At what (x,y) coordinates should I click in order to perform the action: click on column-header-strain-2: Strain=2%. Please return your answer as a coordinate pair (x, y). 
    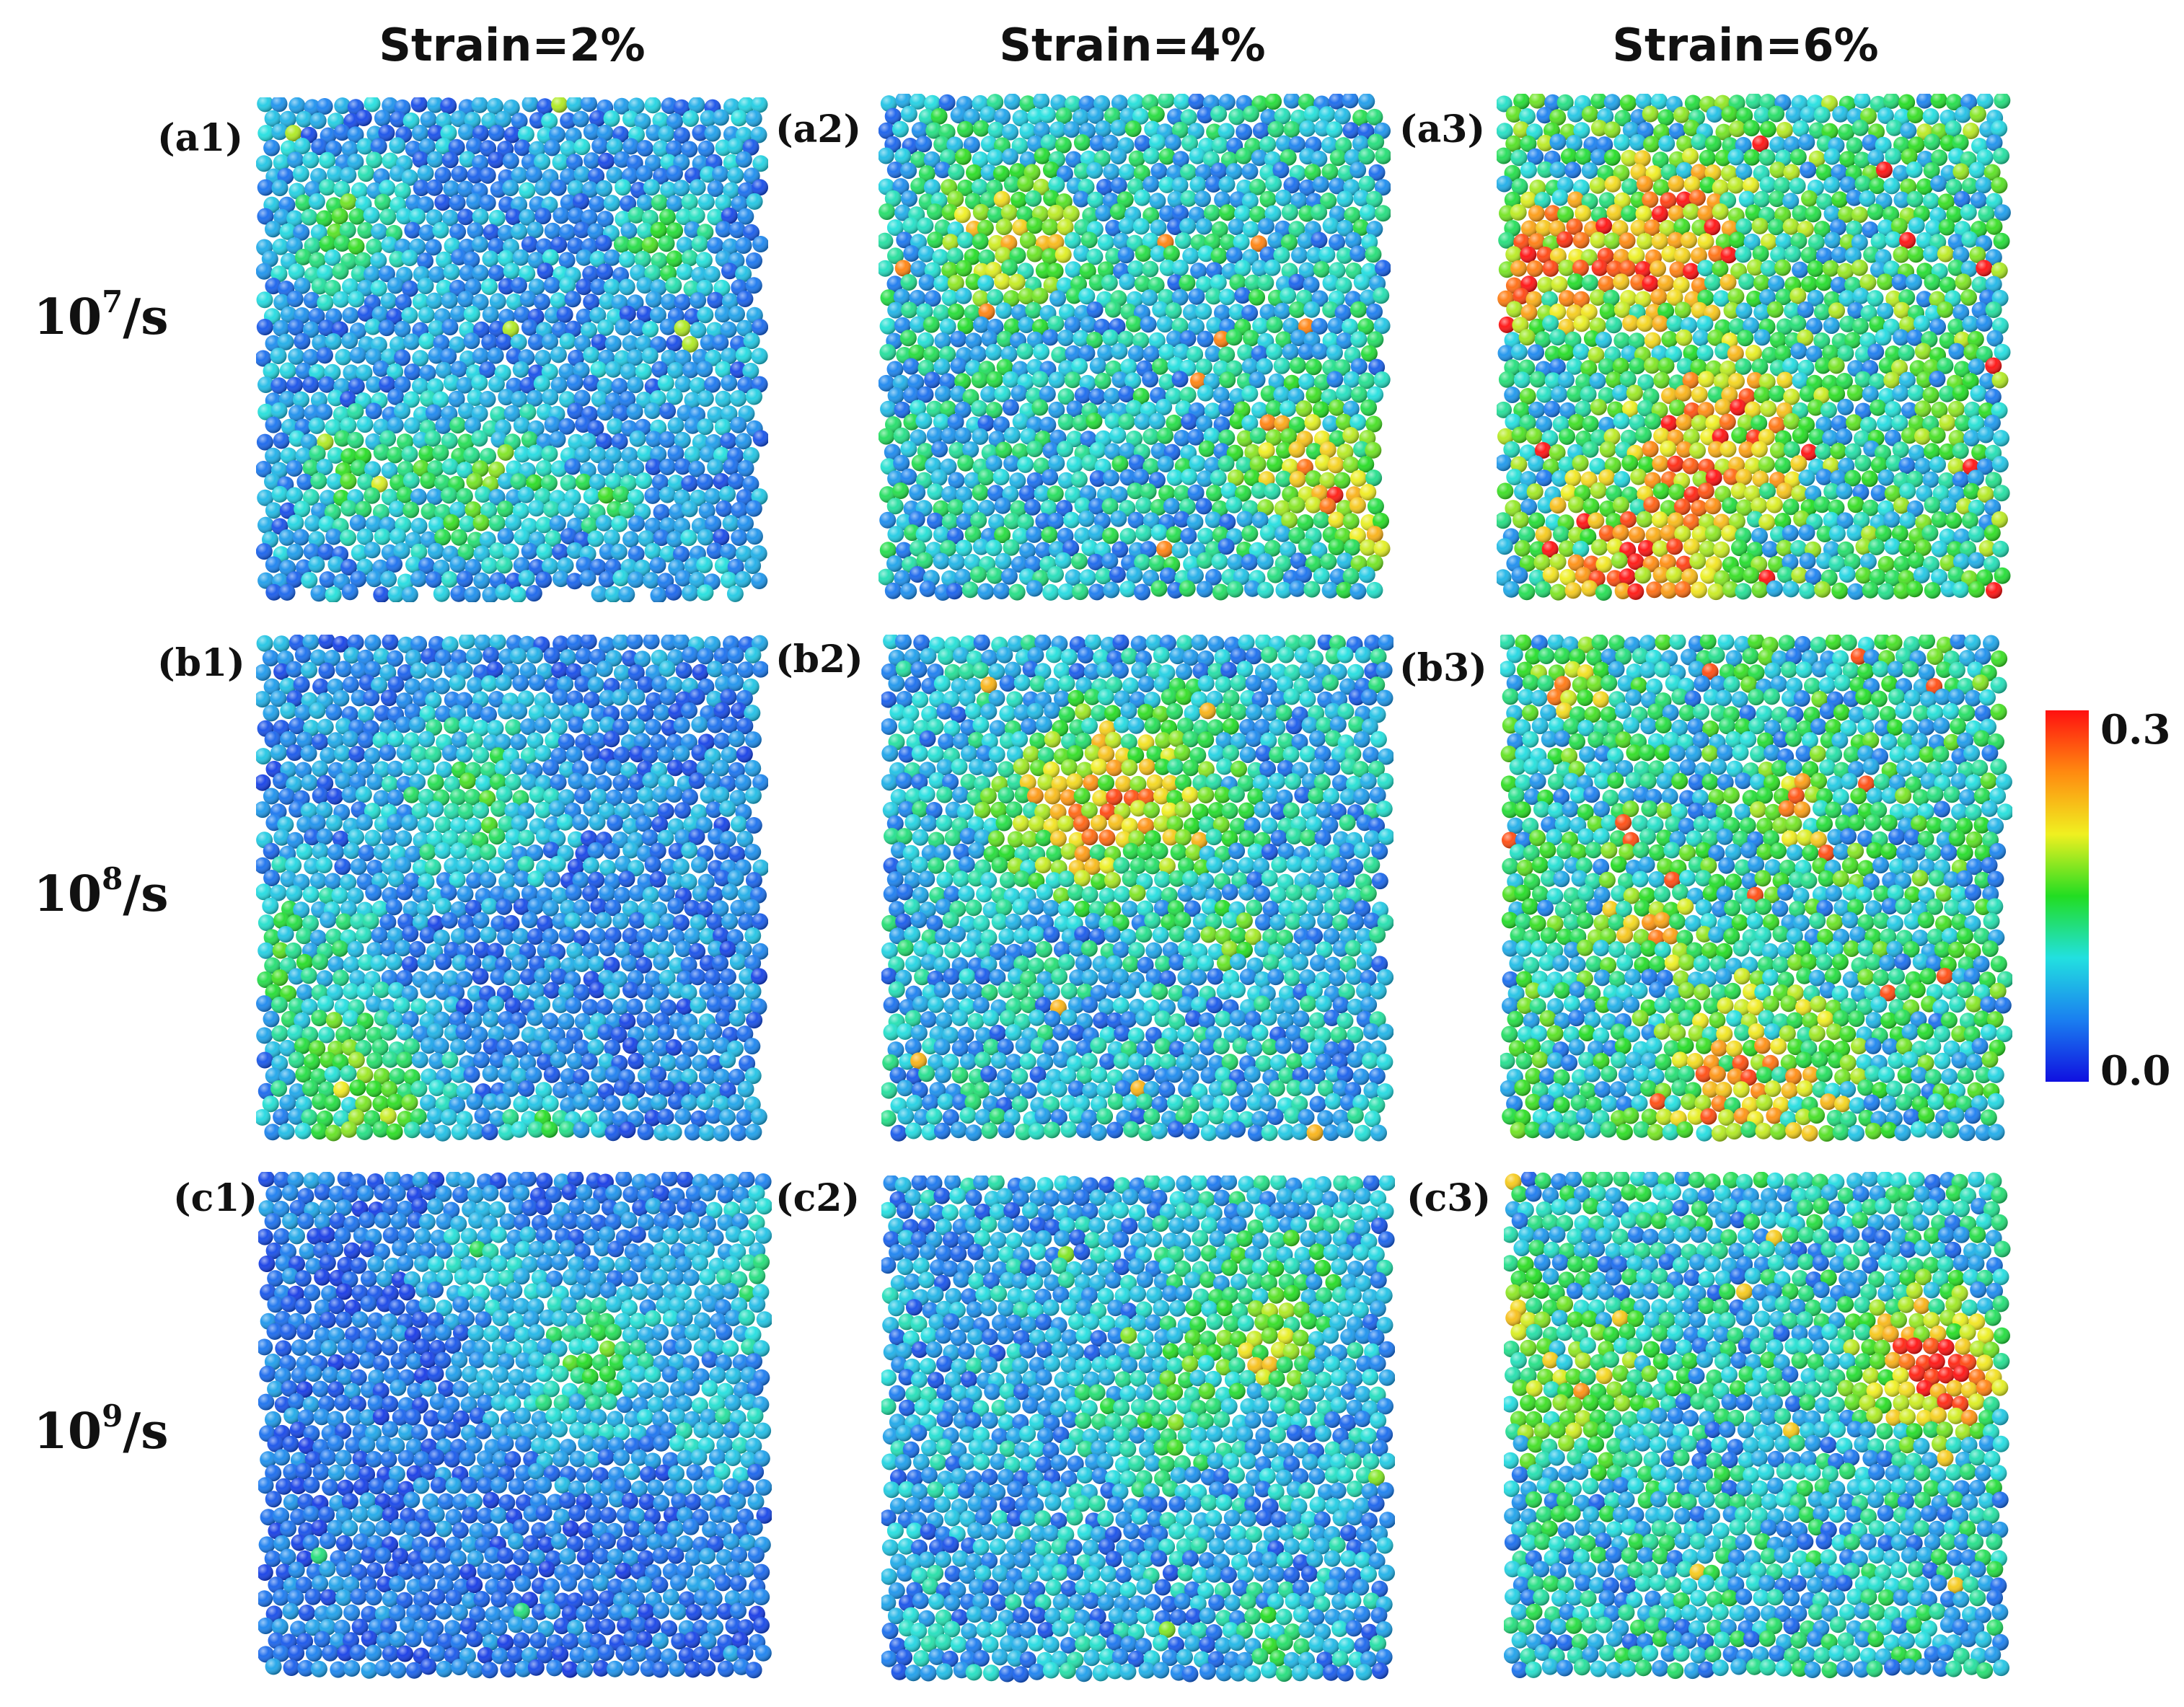
    Looking at the image, I should click on (512, 46).